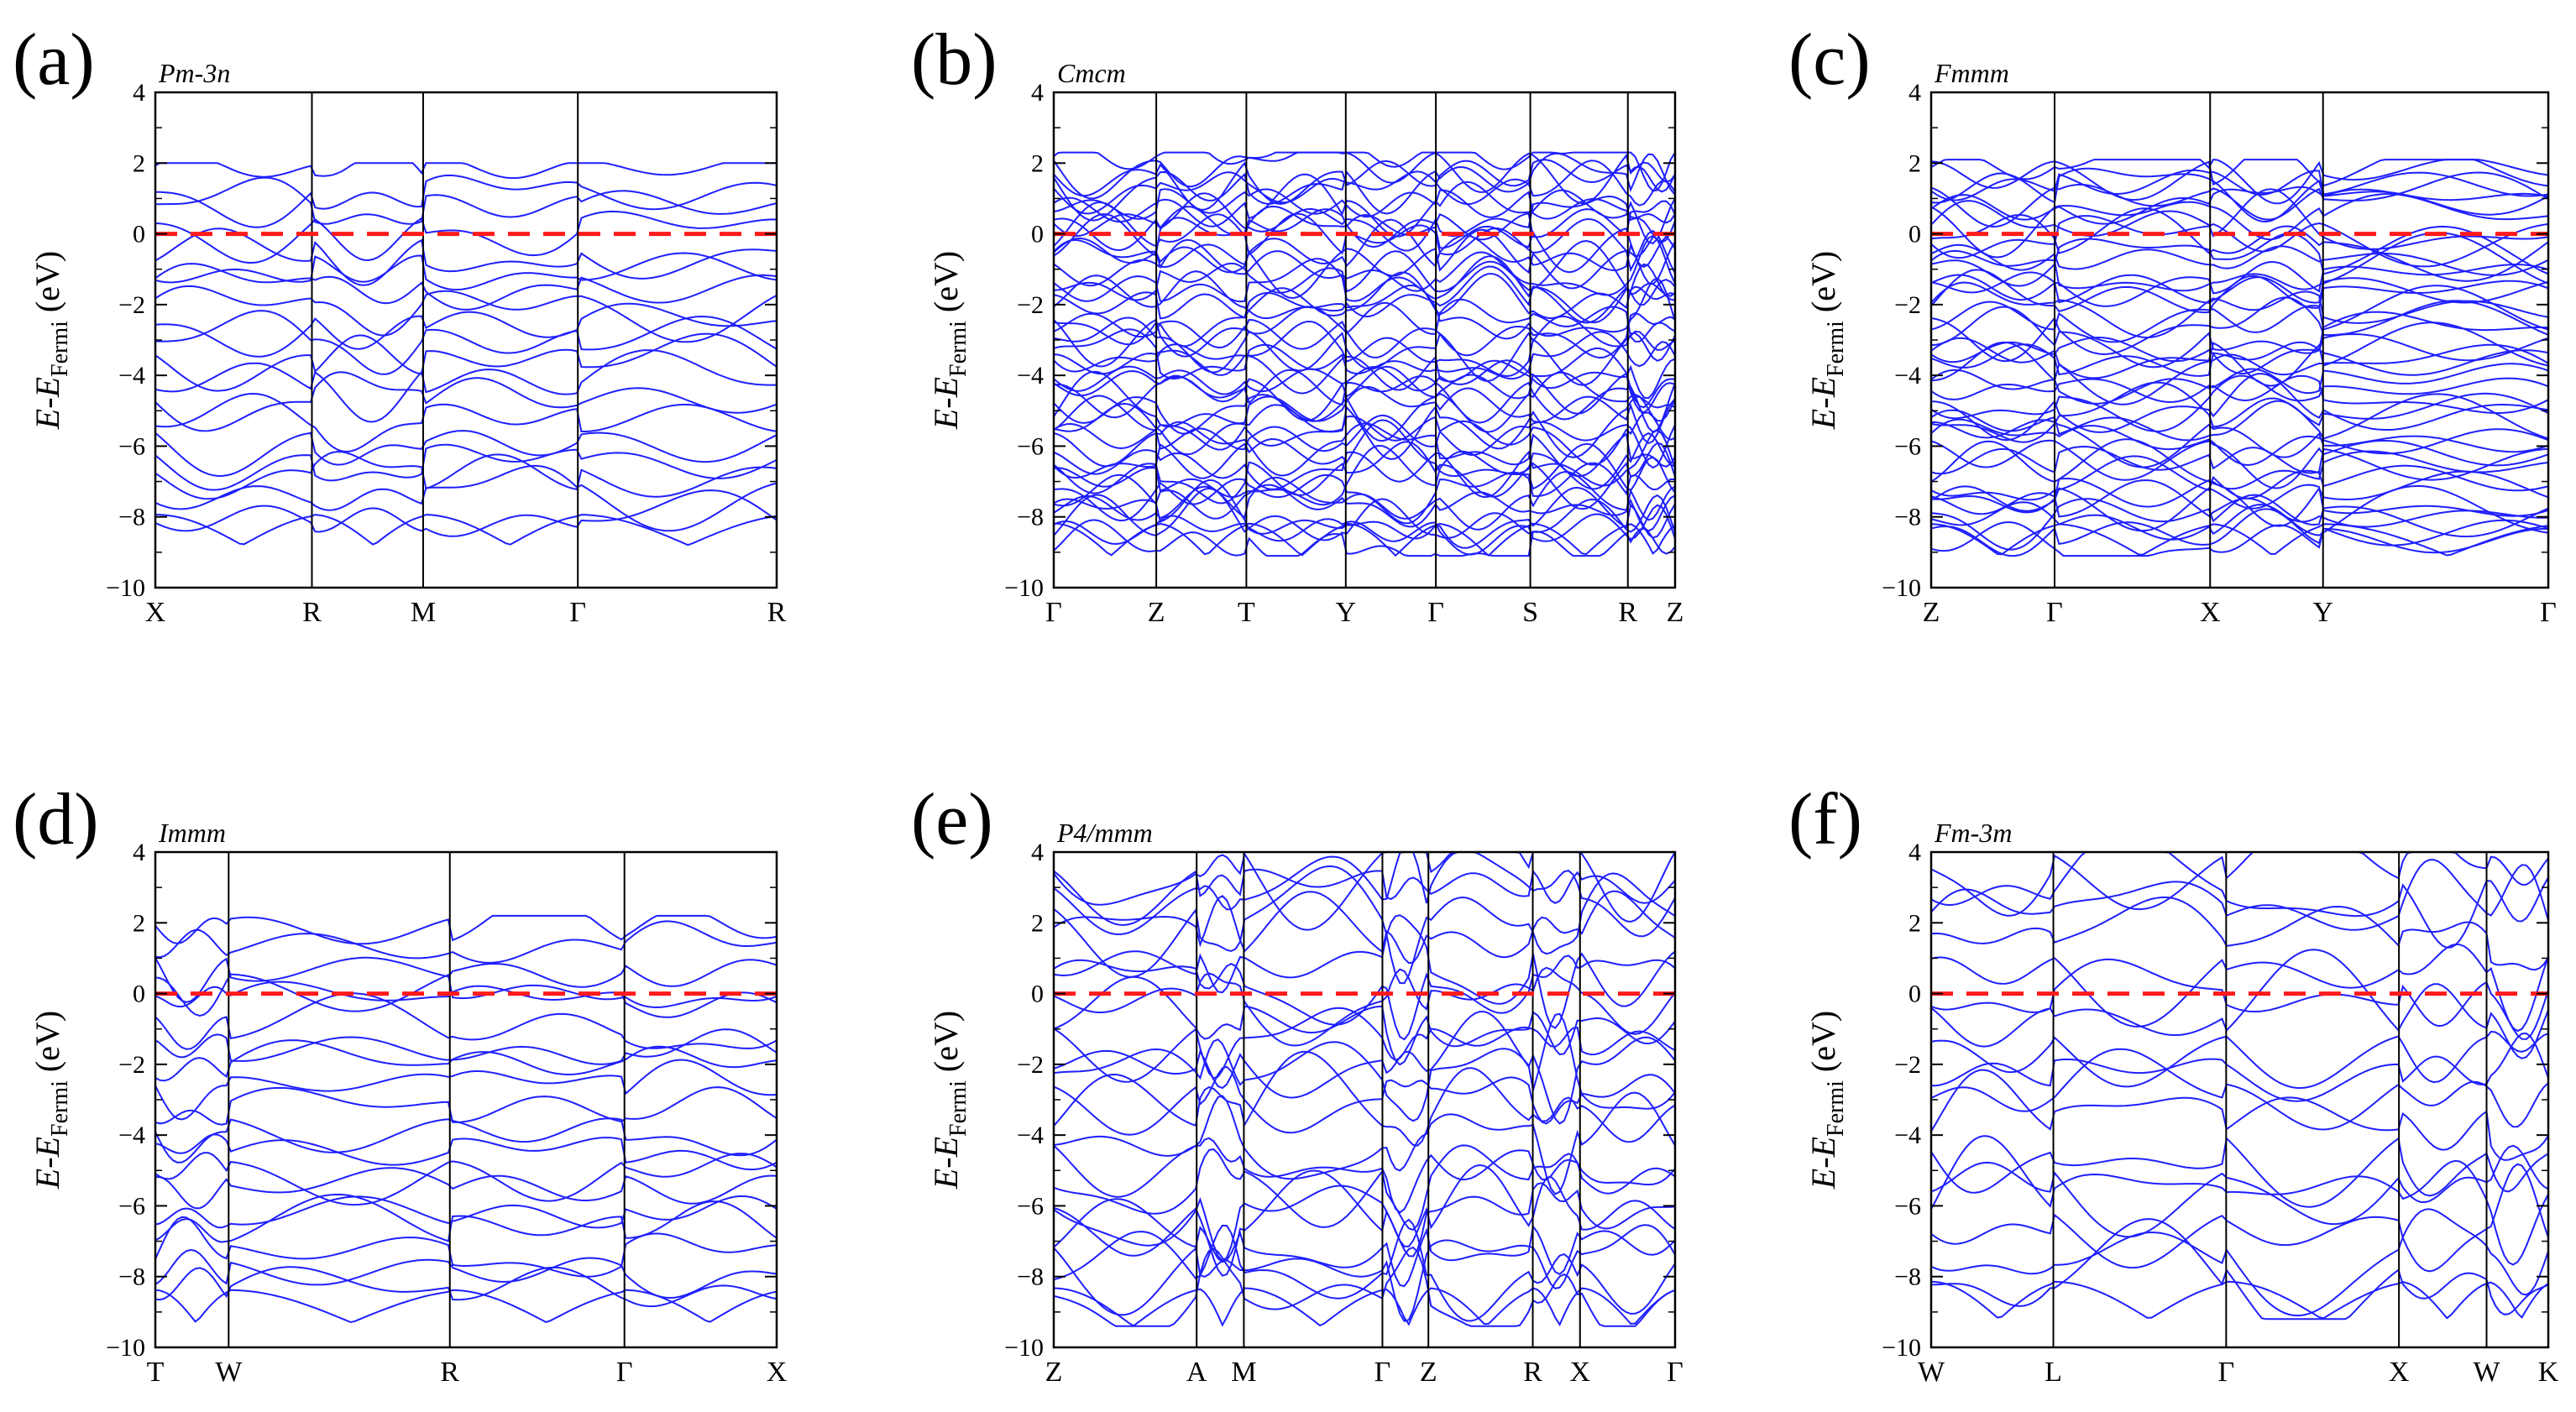 The image size is (2576, 1412). Describe the element at coordinates (131, 1065) in the screenshot. I see `y-tick-label: −2` at that location.